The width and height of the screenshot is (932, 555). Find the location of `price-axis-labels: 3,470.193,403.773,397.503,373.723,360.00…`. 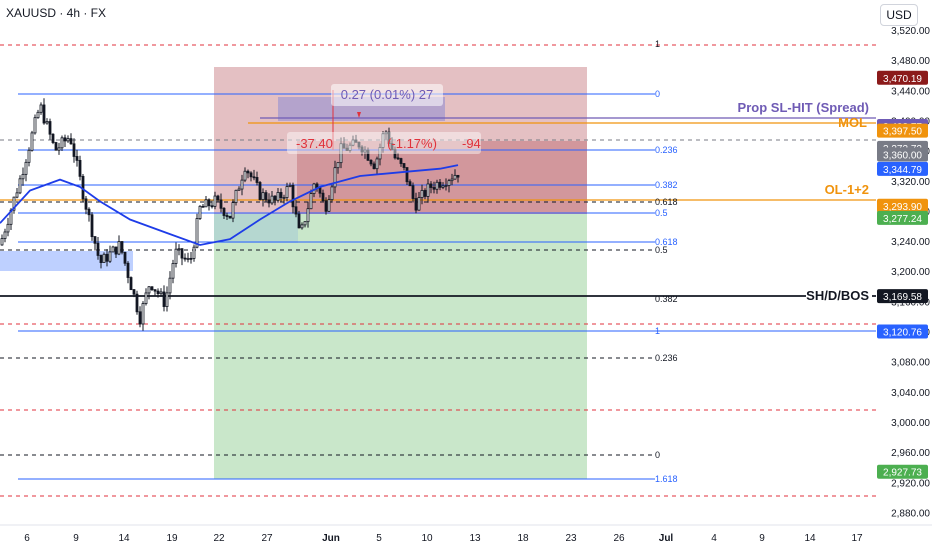

price-axis-labels: 3,470.193,403.773,397.503,373.723,360.00… is located at coordinates (902, 274).